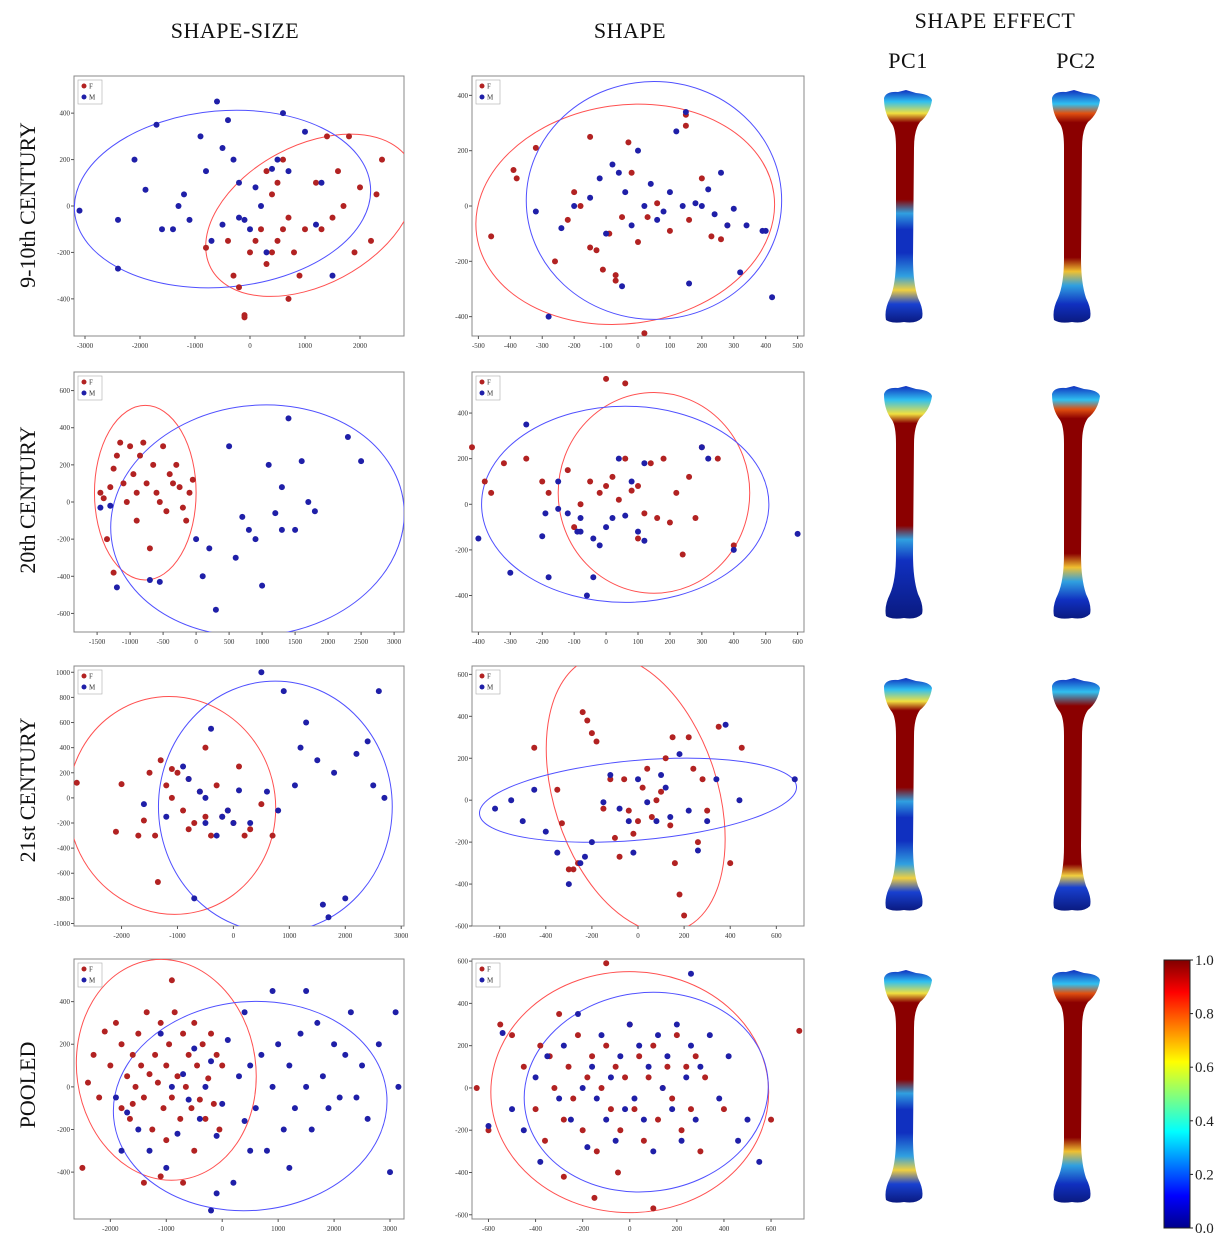 Image resolution: width=1222 pixels, height=1242 pixels. Describe the element at coordinates (401, 936) in the screenshot. I see `x-tick-label: 3000` at that location.